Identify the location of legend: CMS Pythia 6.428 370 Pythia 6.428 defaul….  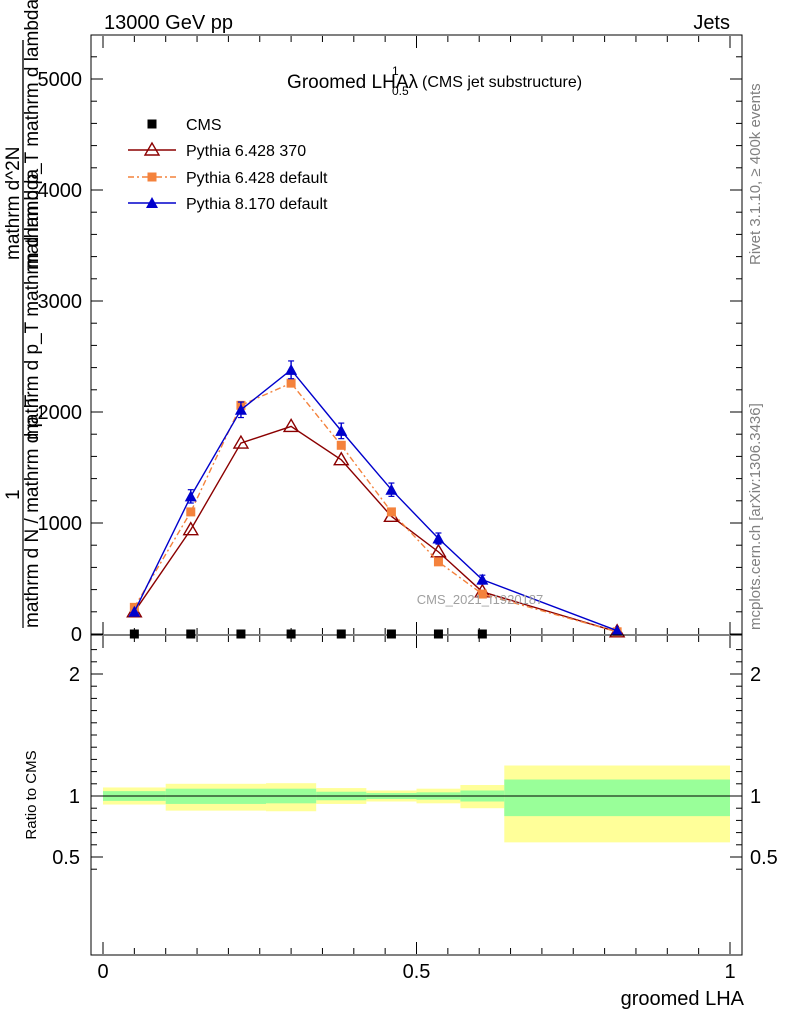
(228, 165).